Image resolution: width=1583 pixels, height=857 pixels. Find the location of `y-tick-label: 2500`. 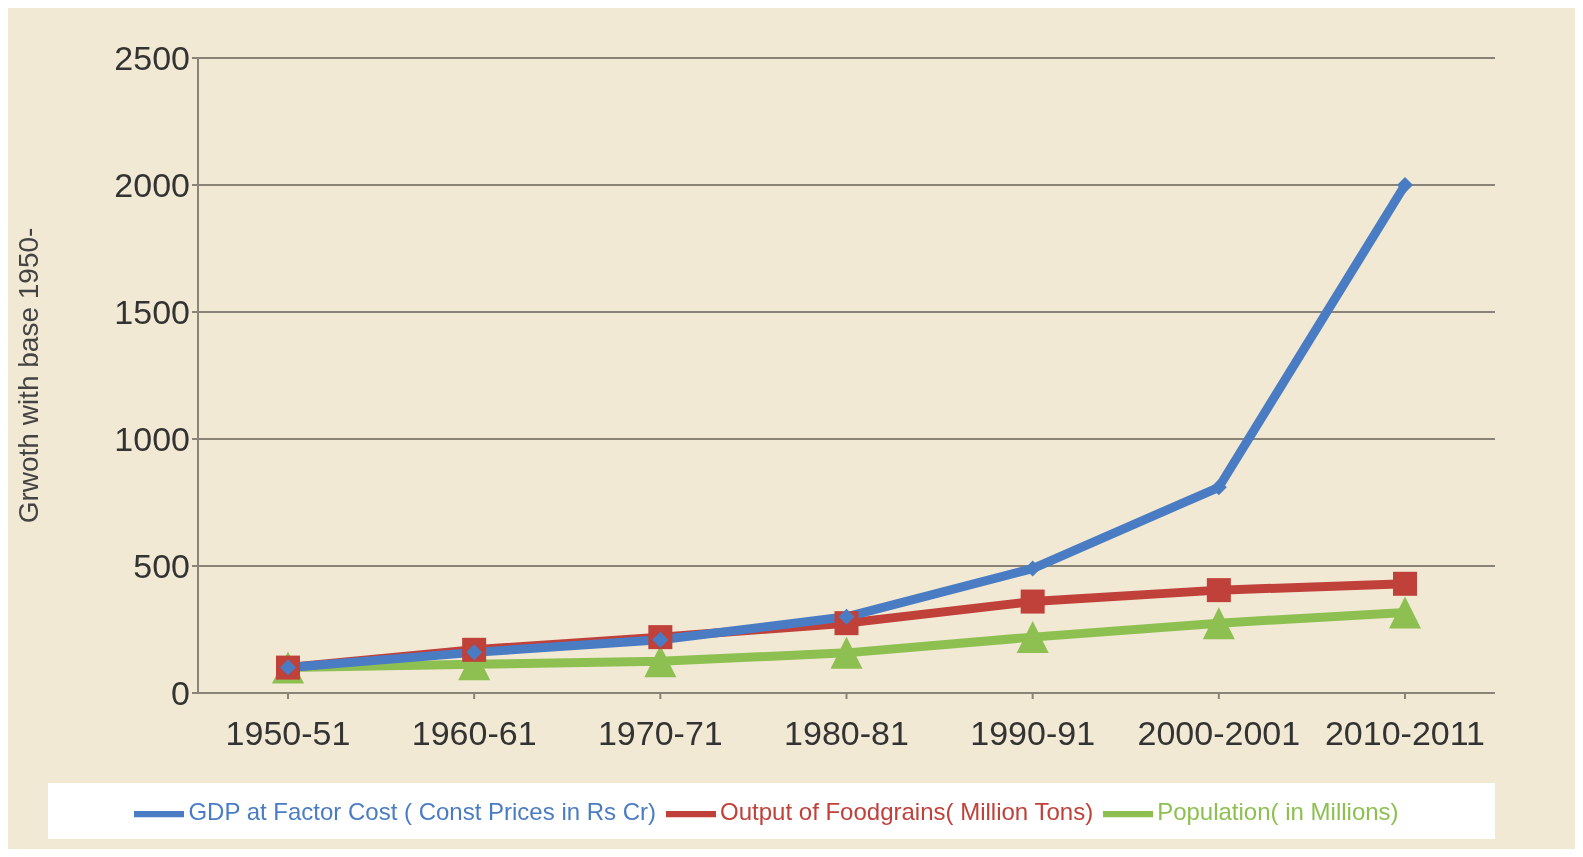

y-tick-label: 2500 is located at coordinates (152, 58).